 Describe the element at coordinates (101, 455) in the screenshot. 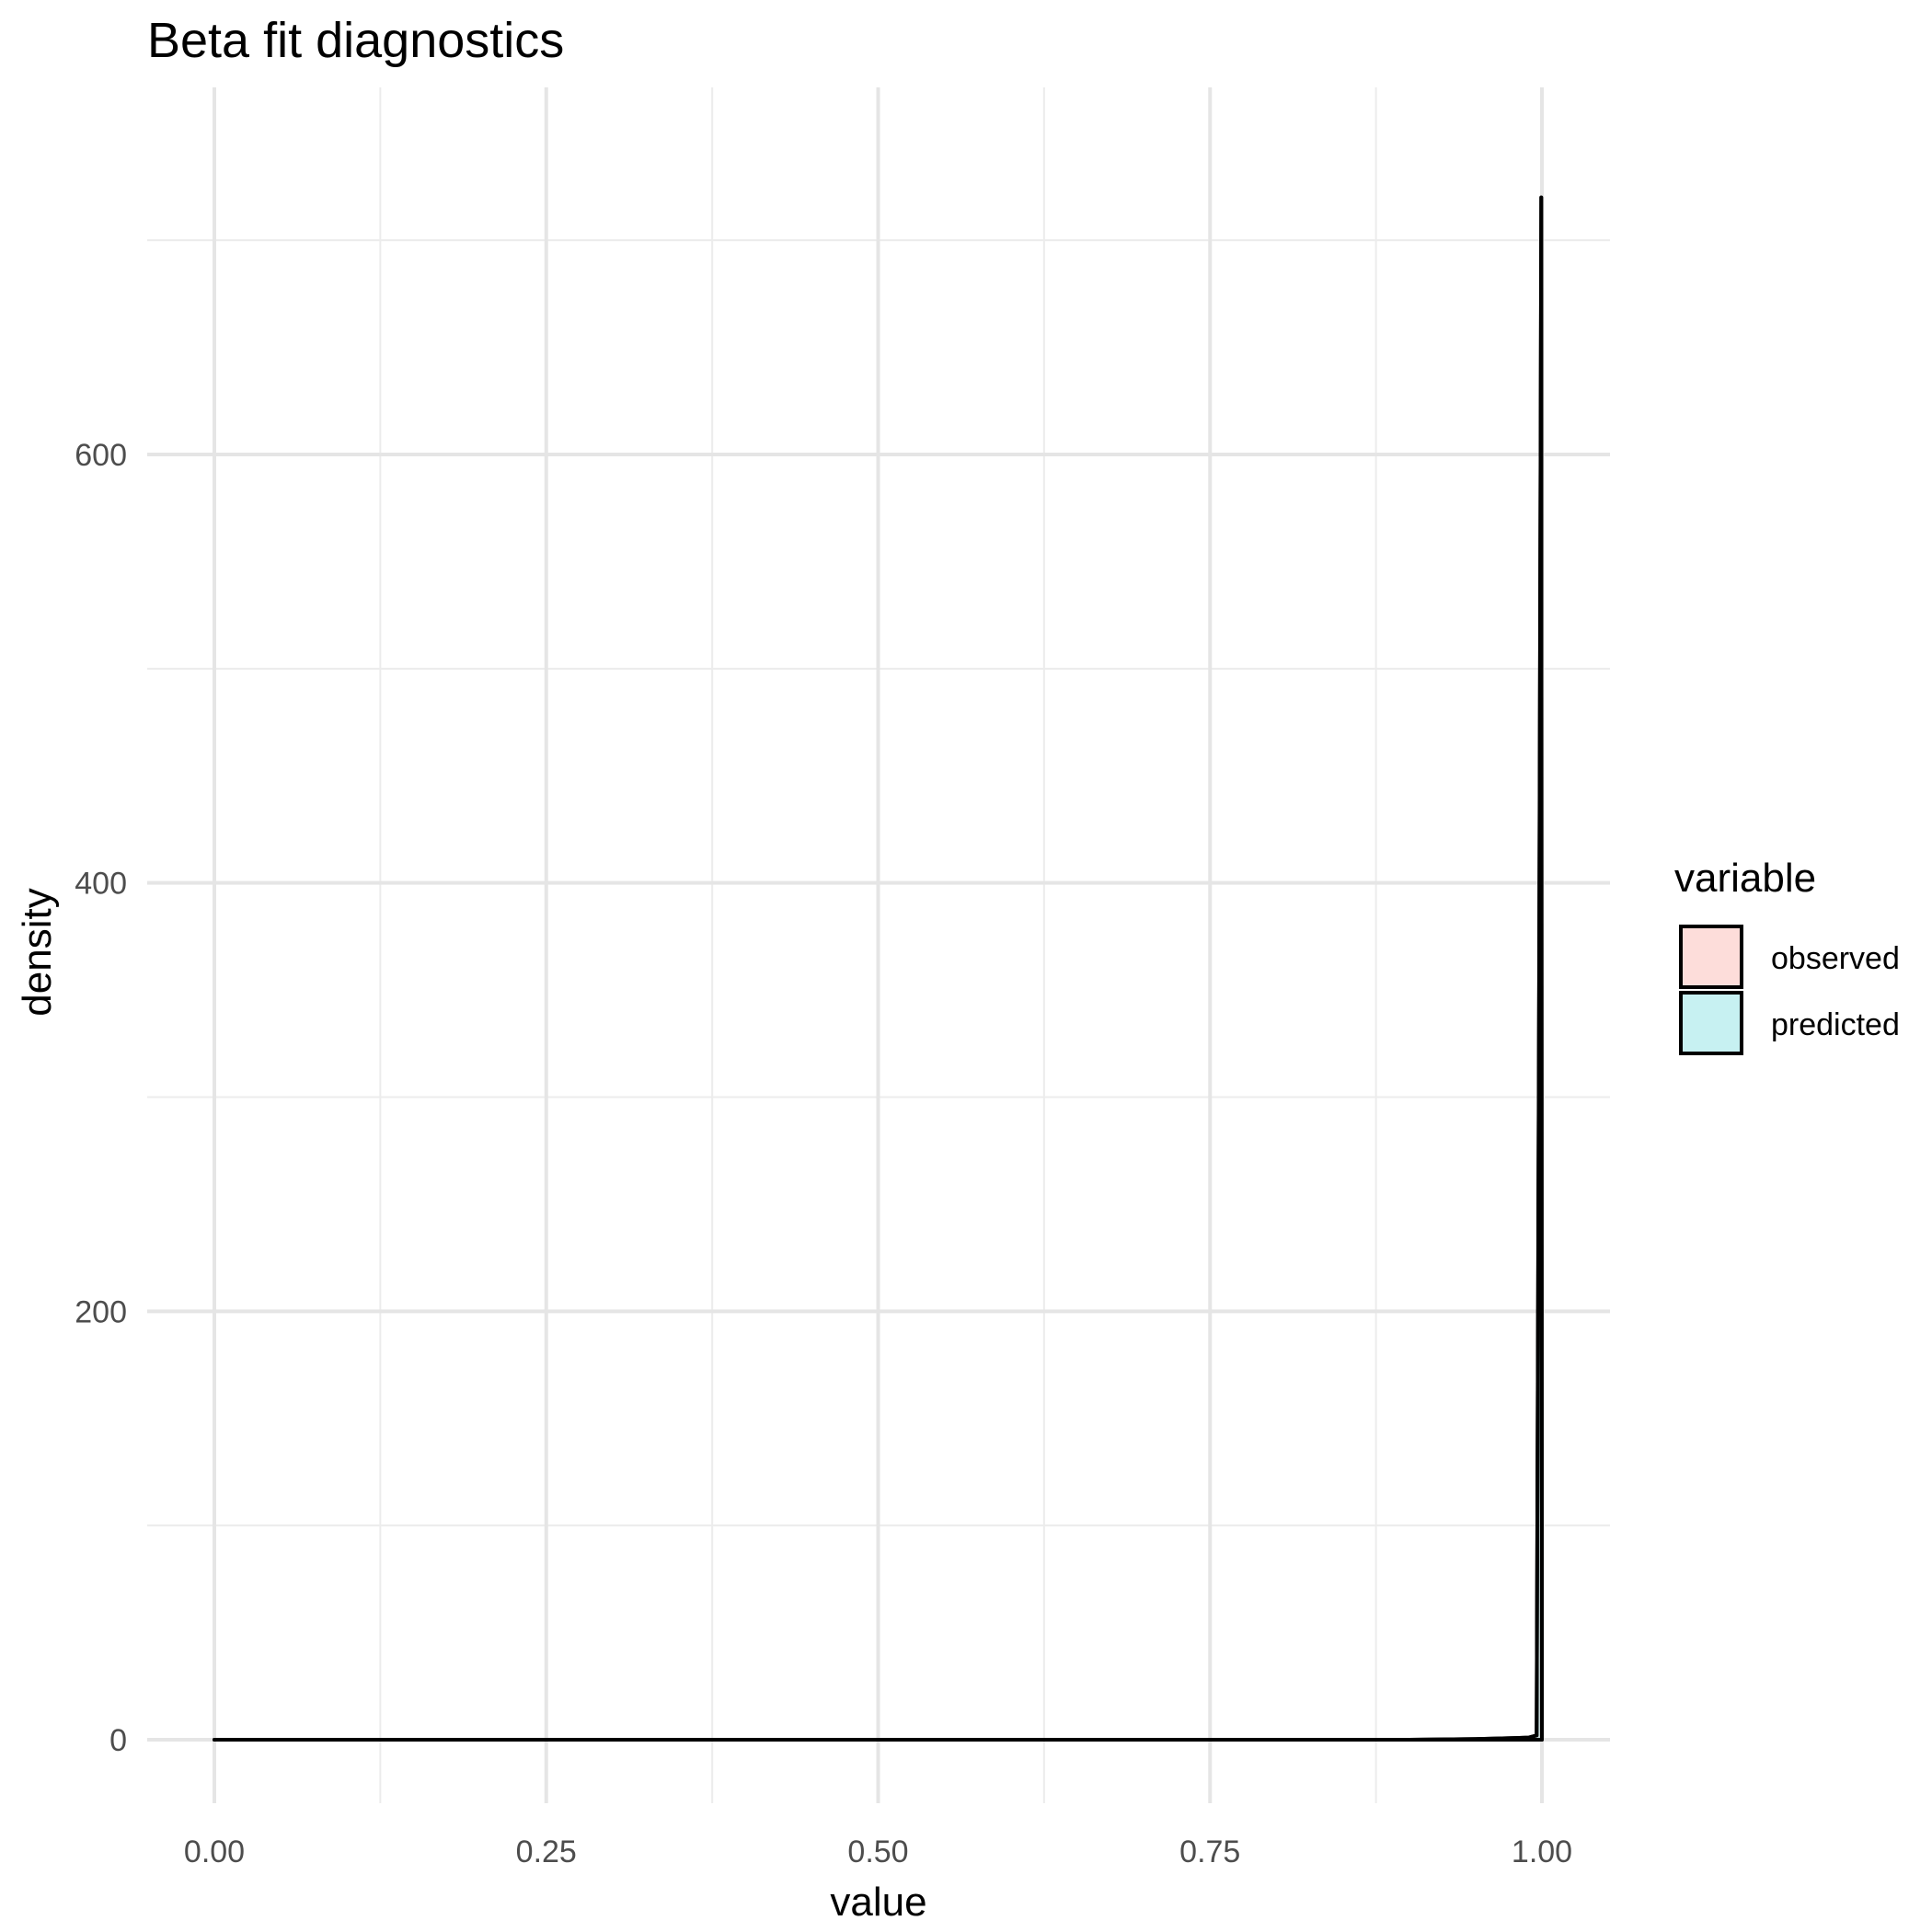

I see `y-tick-label: 600` at that location.